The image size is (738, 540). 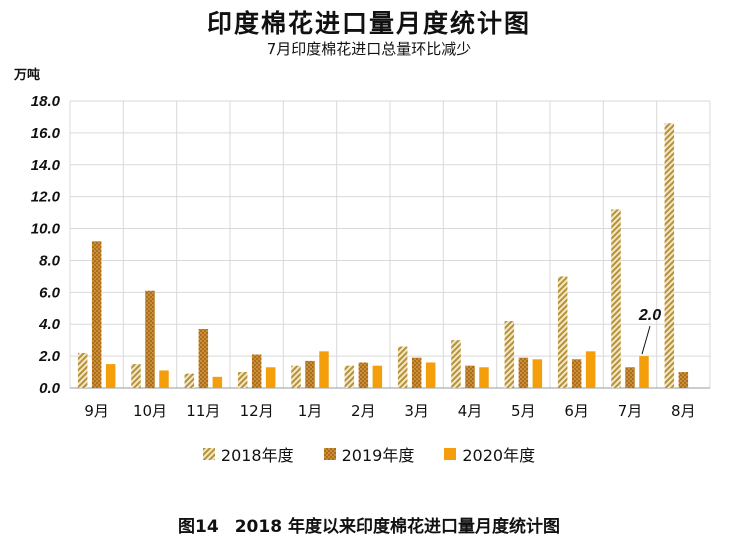 What do you see at coordinates (46, 197) in the screenshot?
I see `y-tick-label: 12.0` at bounding box center [46, 197].